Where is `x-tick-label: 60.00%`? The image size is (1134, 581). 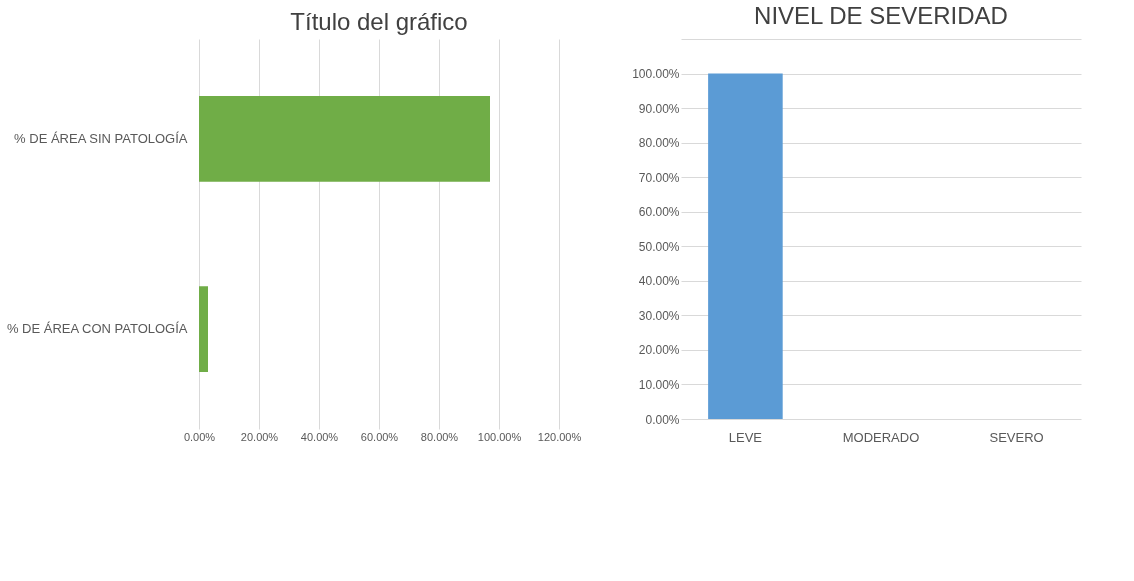 x-tick-label: 60.00% is located at coordinates (379, 436).